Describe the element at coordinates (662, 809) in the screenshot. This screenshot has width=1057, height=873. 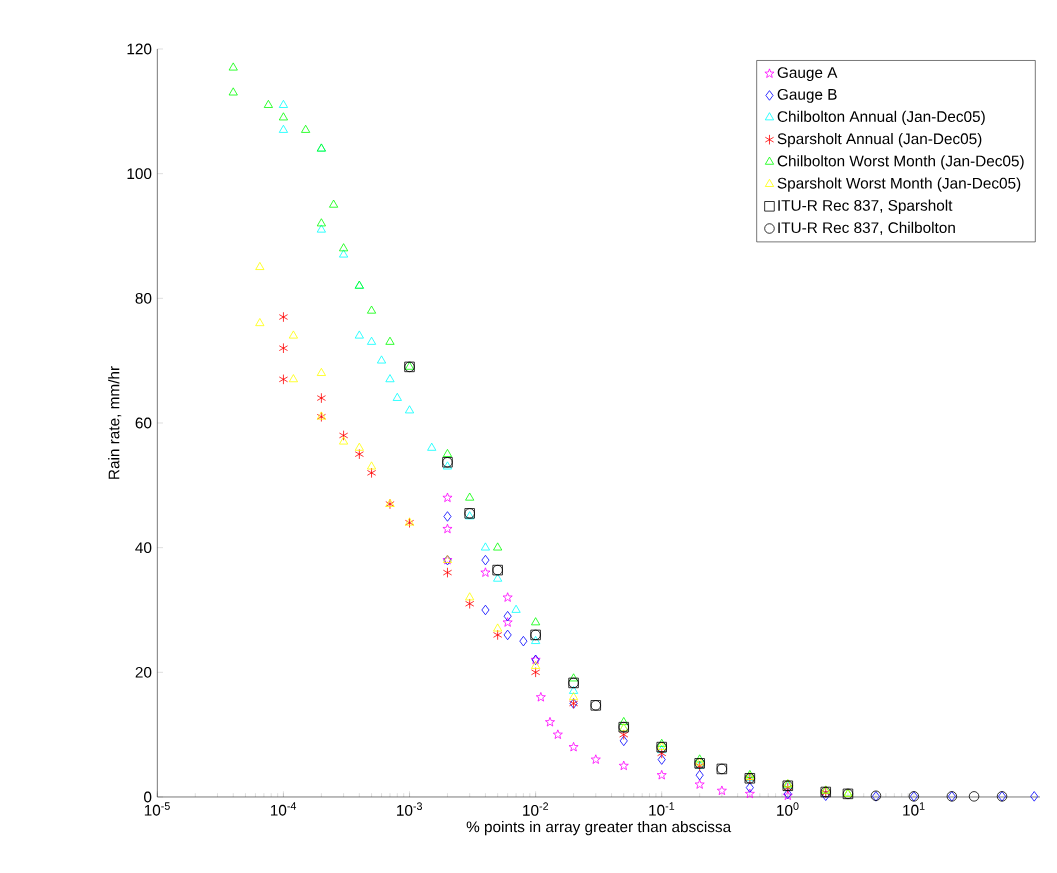
I see `x-tick-label: 10$^{-1}$` at that location.